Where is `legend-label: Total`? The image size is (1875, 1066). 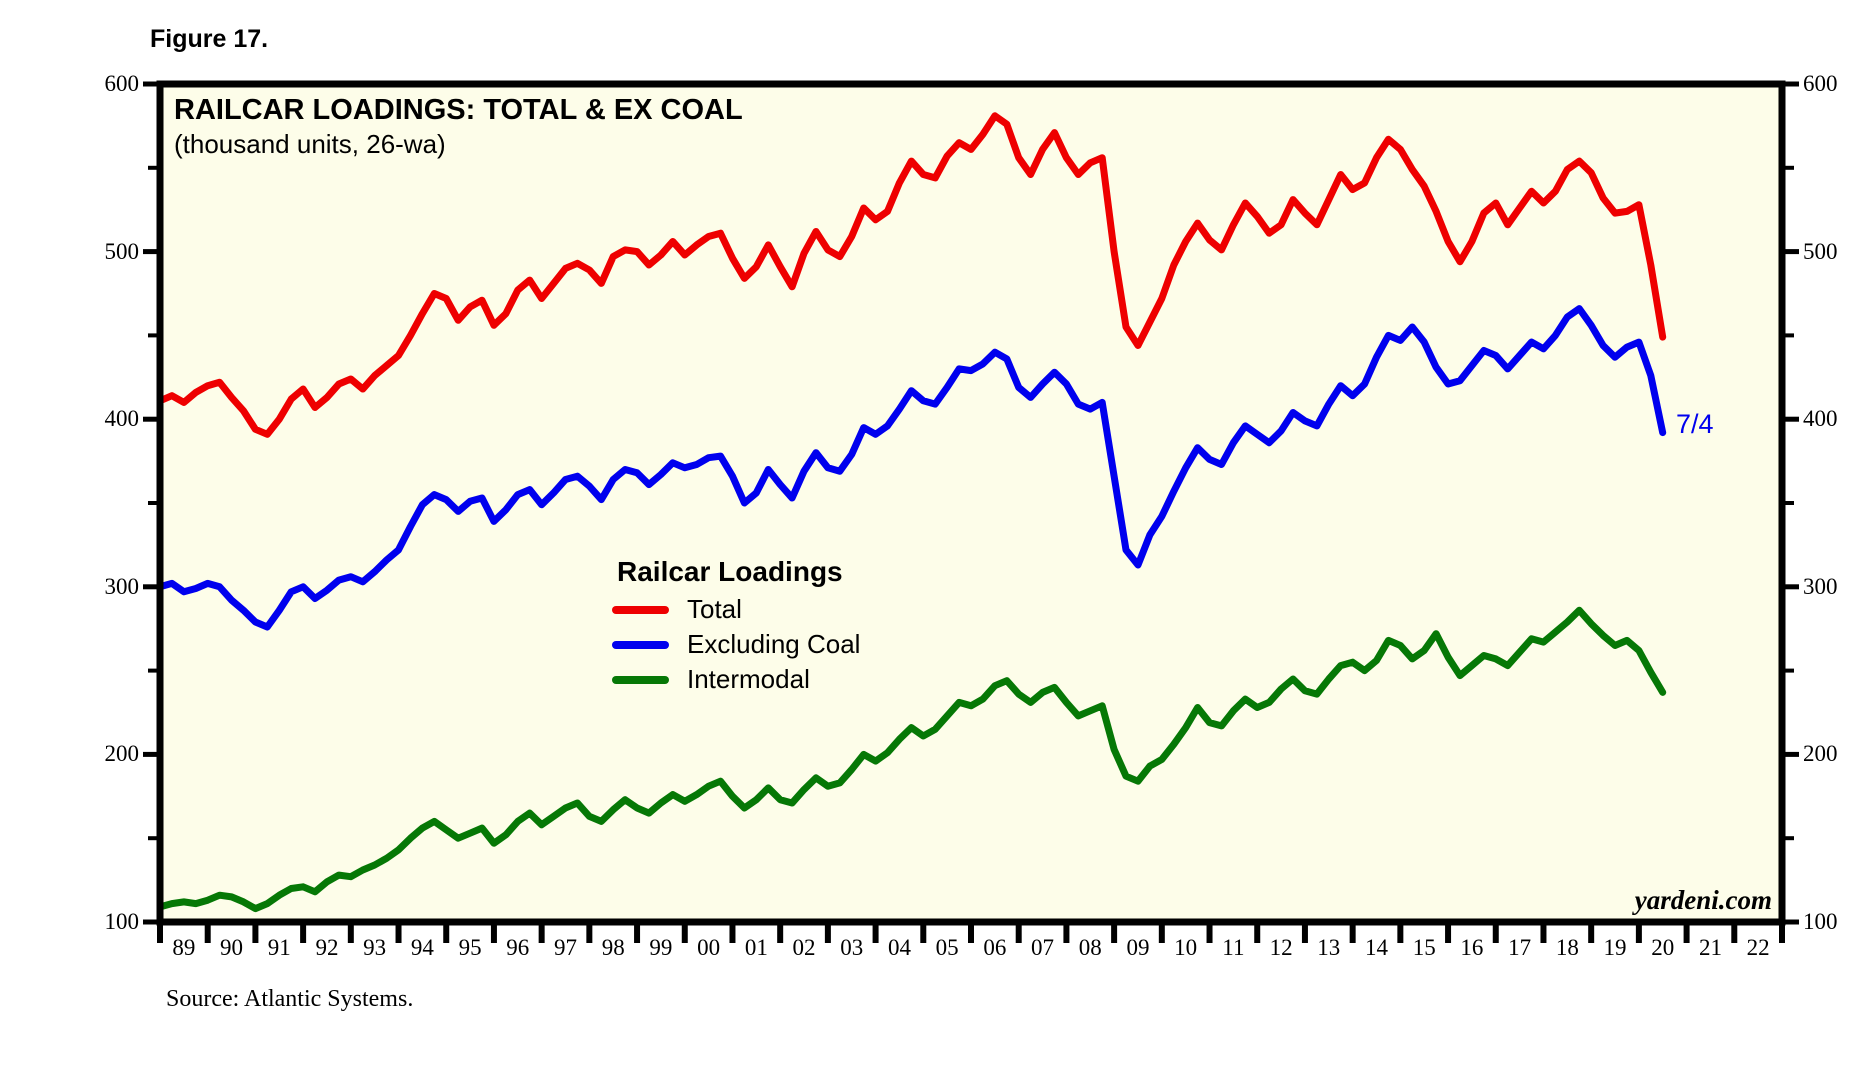 legend-label: Total is located at coordinates (714, 609).